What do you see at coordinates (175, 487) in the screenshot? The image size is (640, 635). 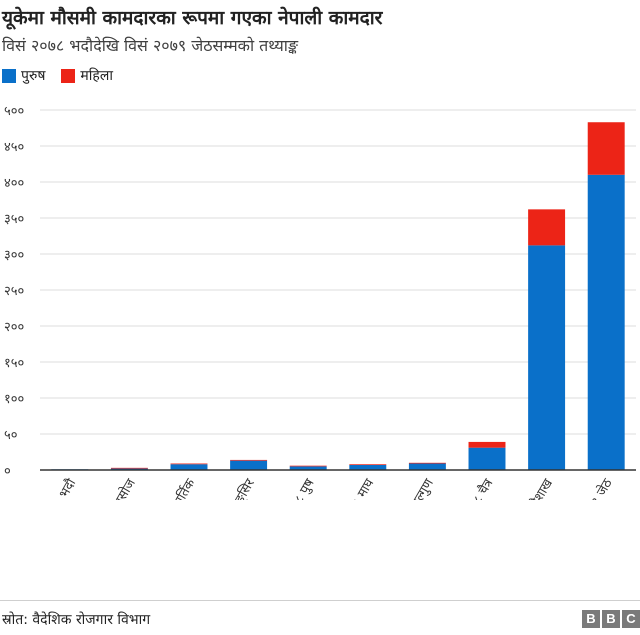 I see `x-tick-label: २०७८ कार्तिक` at bounding box center [175, 487].